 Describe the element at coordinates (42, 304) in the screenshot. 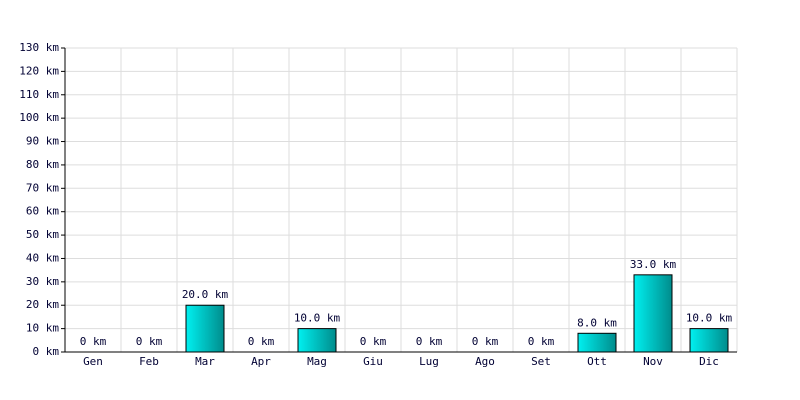

I see `y-tick-label: 20 km` at that location.